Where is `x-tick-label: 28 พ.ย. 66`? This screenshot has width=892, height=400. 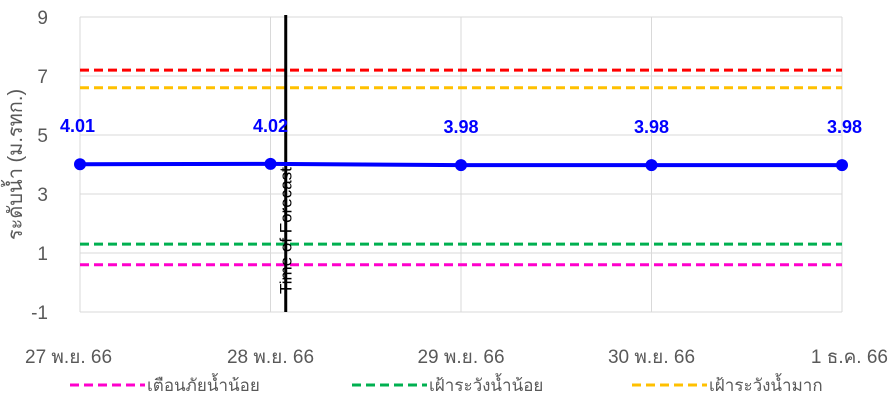
x-tick-label: 28 พ.ย. 66 is located at coordinates (270, 357).